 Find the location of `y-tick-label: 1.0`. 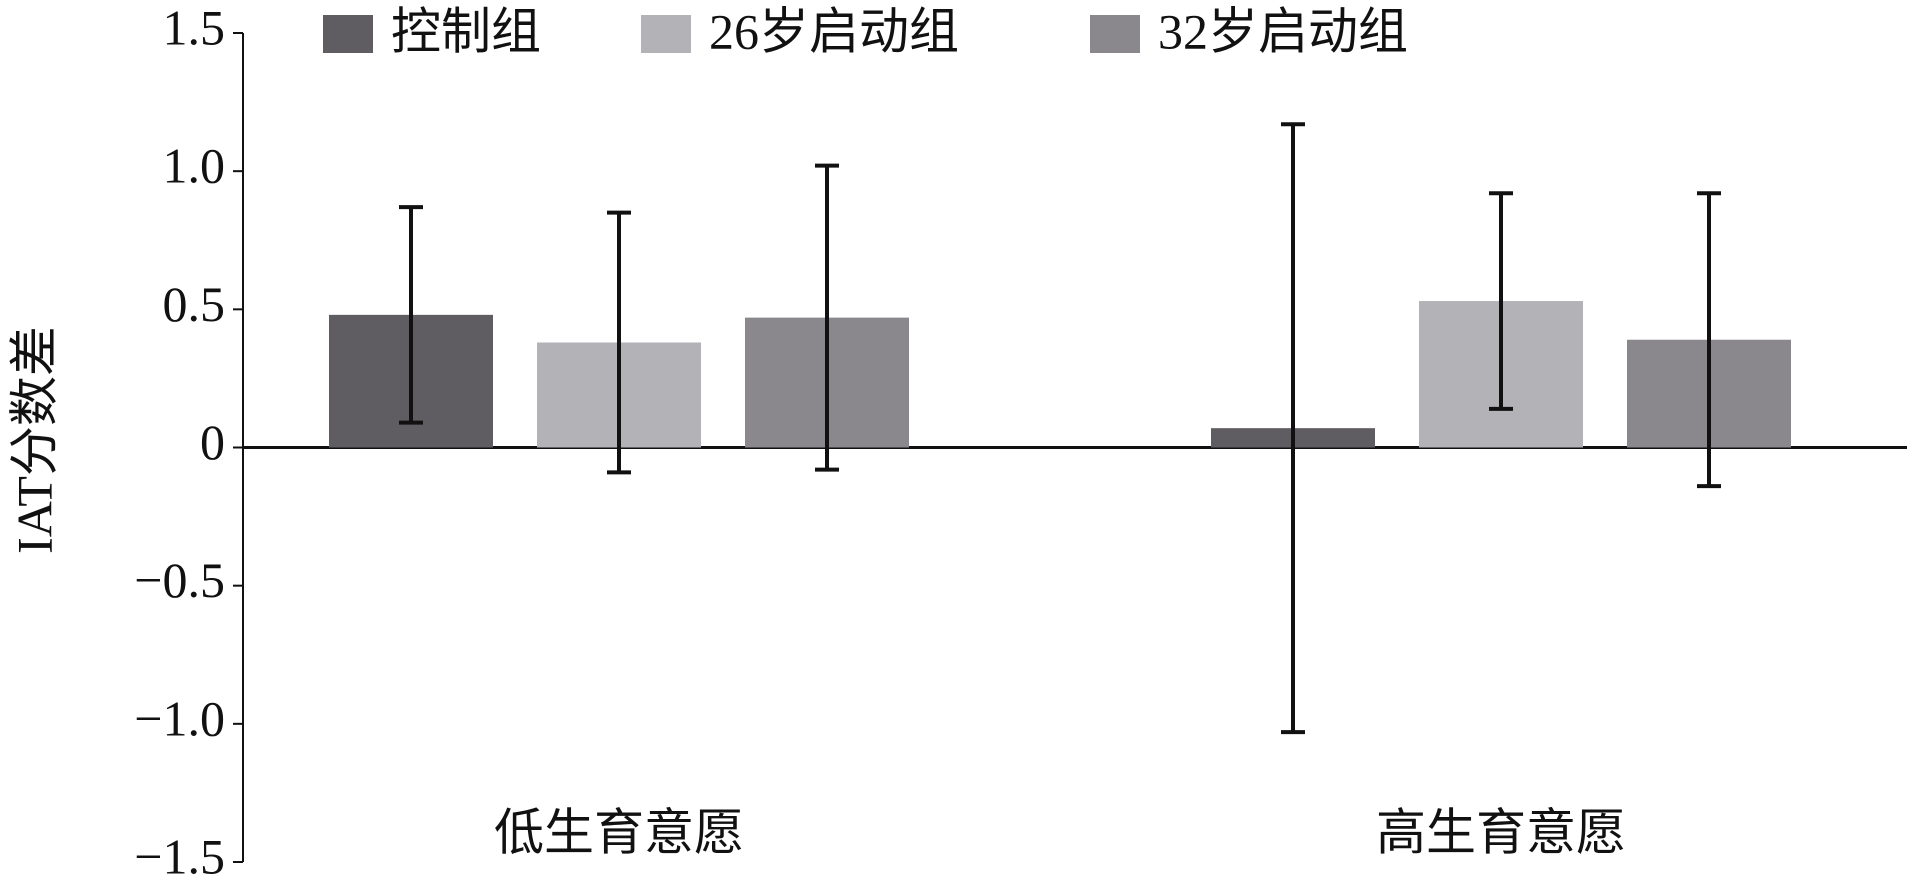

y-tick-label: 1.0 is located at coordinates (194, 166).